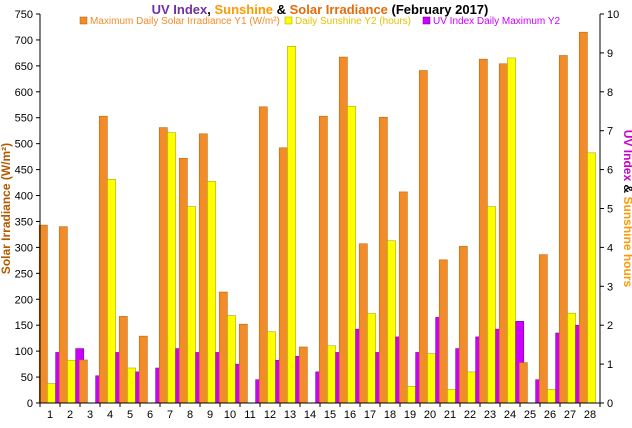  Describe the element at coordinates (610, 287) in the screenshot. I see `right-tick-label: 3` at that location.